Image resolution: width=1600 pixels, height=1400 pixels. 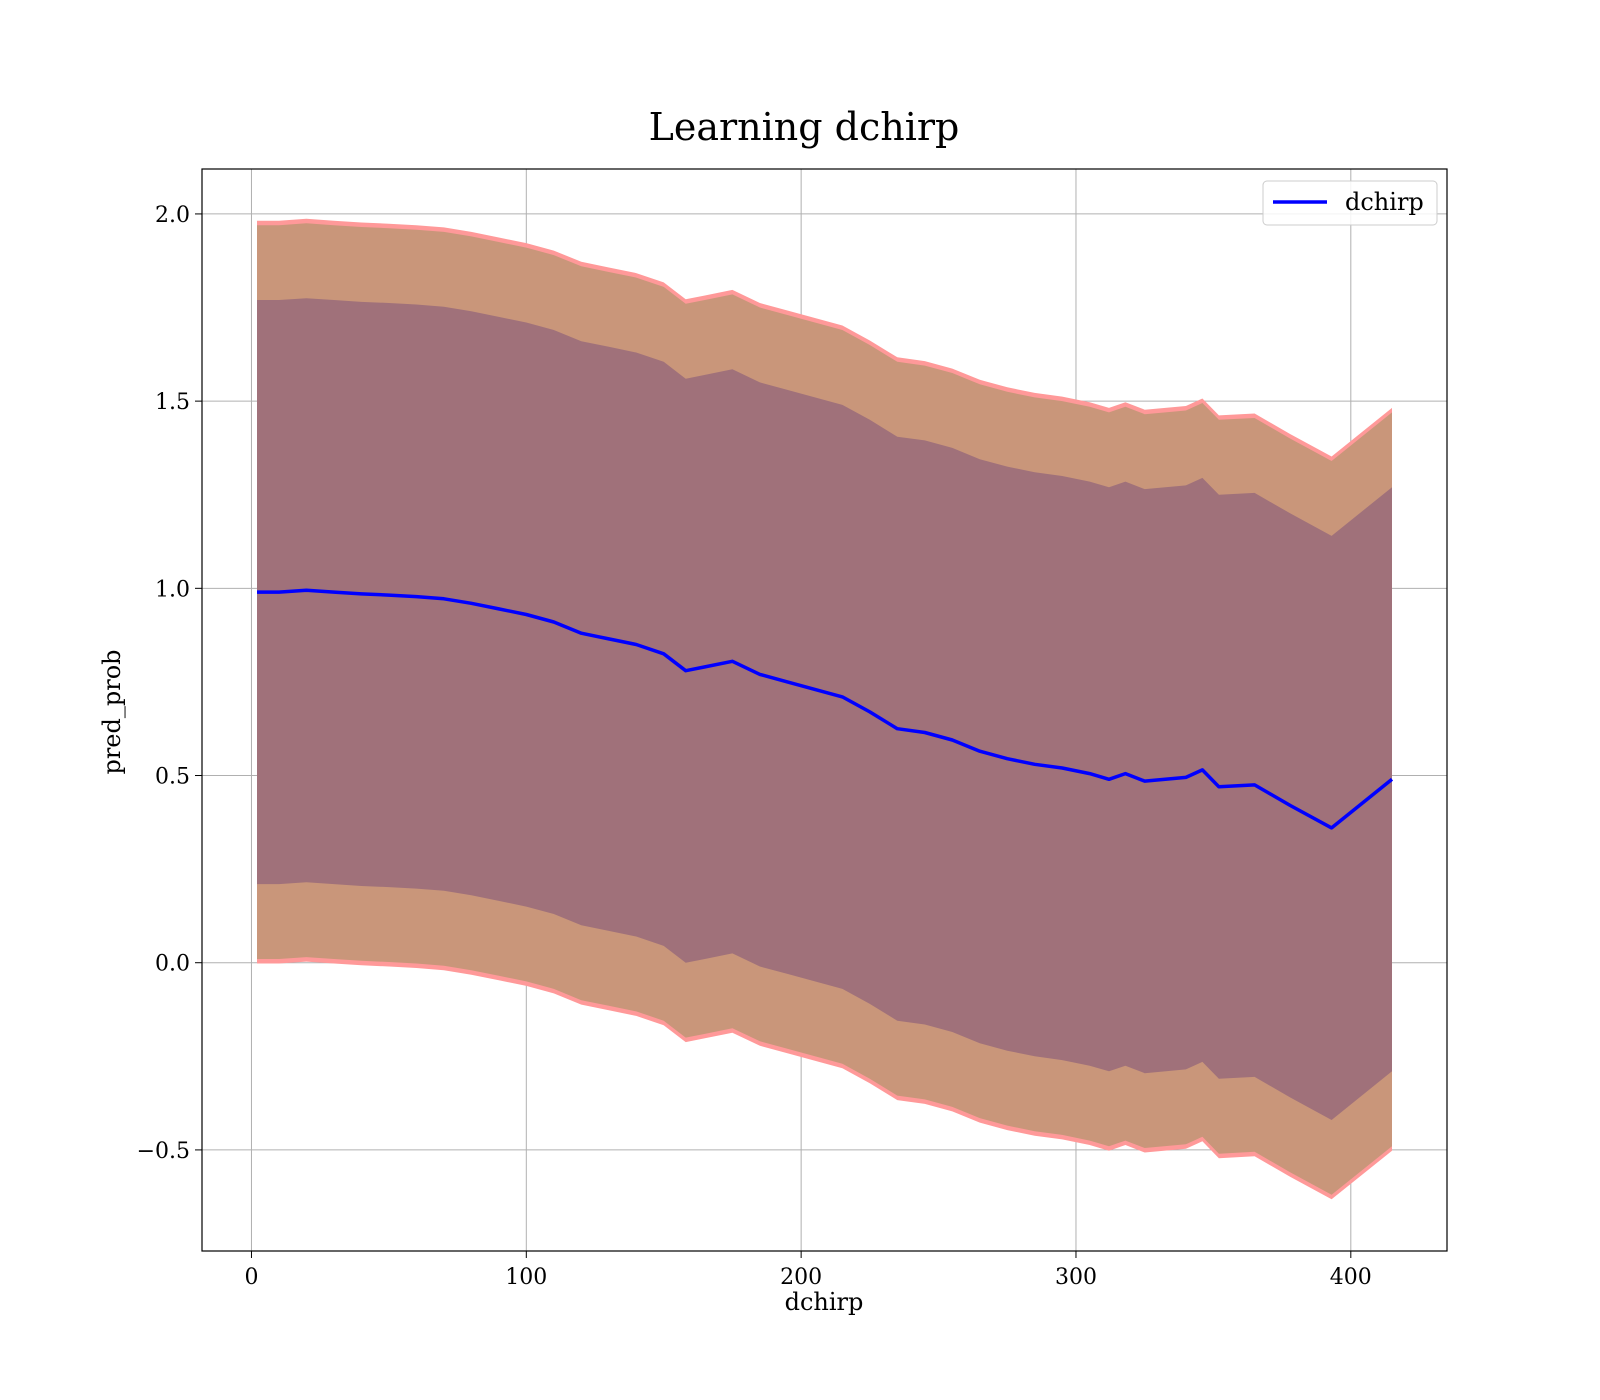 What do you see at coordinates (112, 711) in the screenshot?
I see `y-axis-label: pred_prob` at bounding box center [112, 711].